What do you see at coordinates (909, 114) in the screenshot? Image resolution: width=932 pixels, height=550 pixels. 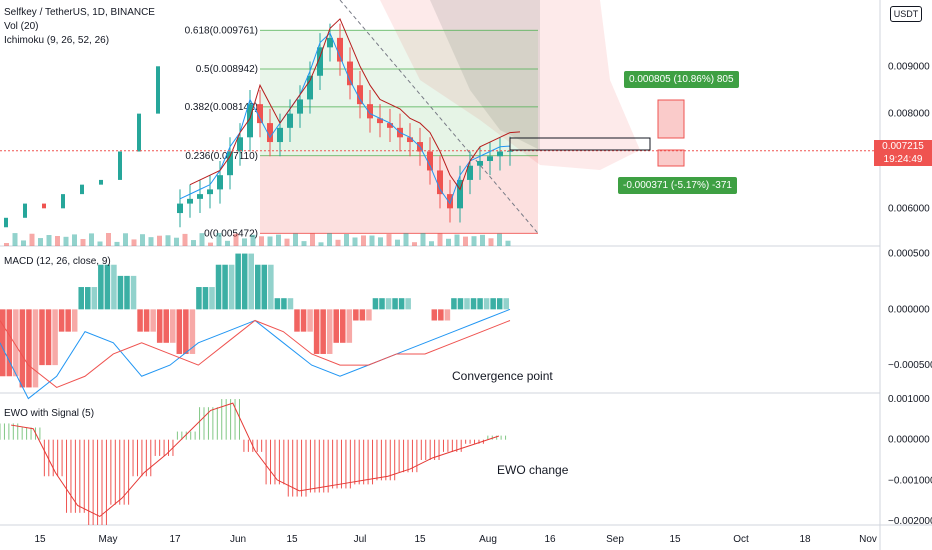 I see `price-tick-label: 0.008000` at bounding box center [909, 114].